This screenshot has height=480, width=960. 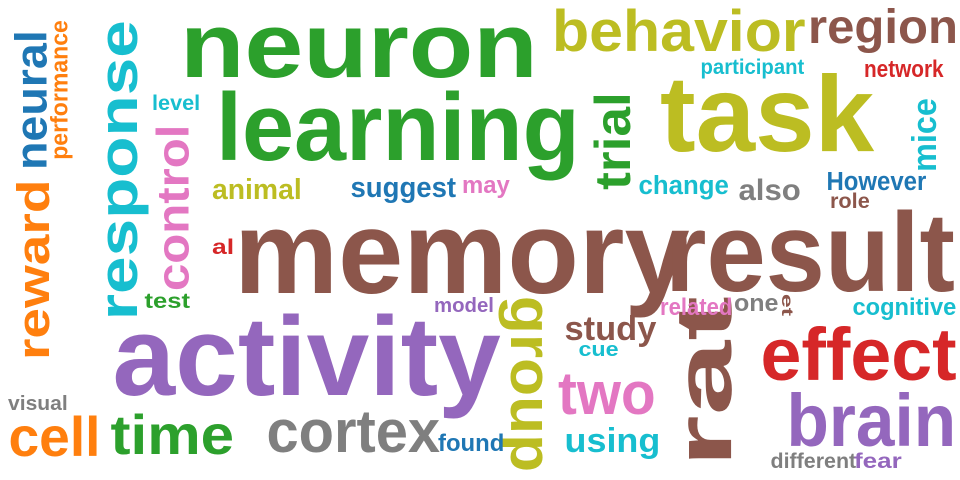 What do you see at coordinates (924, 135) in the screenshot?
I see `word-mice: mice` at bounding box center [924, 135].